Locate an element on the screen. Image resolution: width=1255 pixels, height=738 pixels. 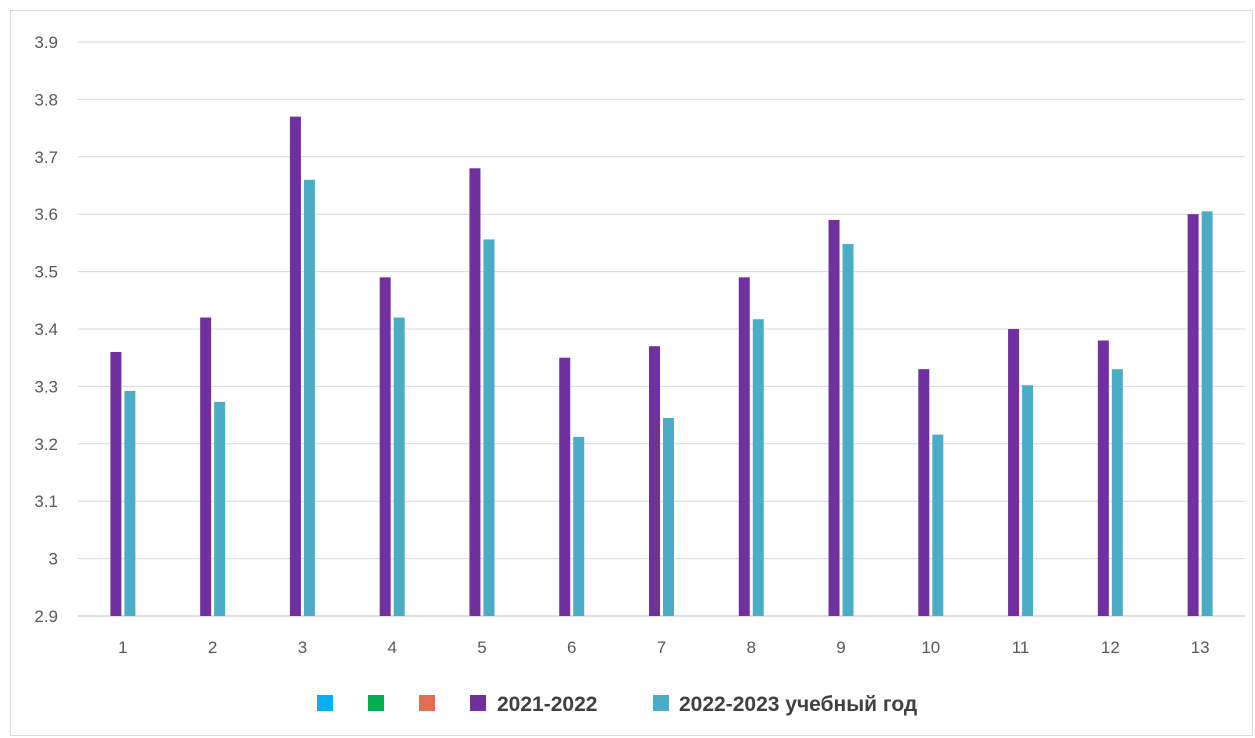
x-tick-label: 5 is located at coordinates (481, 647).